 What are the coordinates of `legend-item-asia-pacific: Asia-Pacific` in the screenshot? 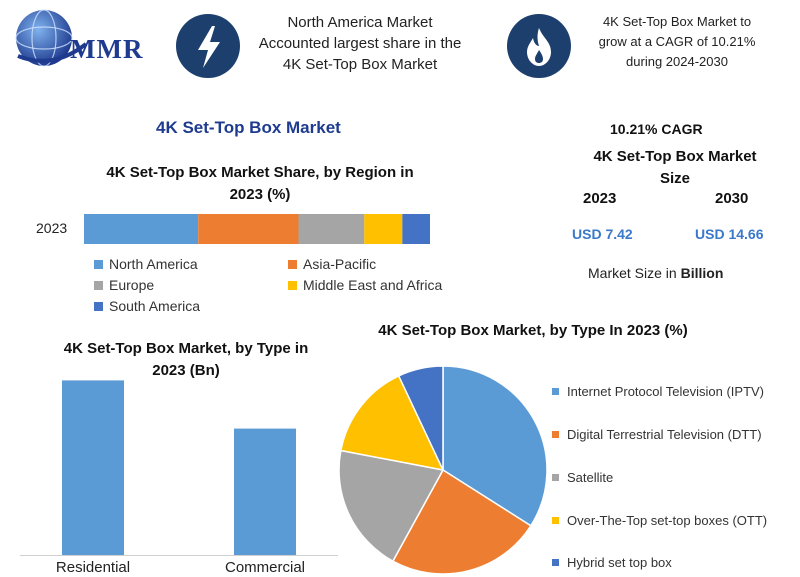 It's located at (332, 264).